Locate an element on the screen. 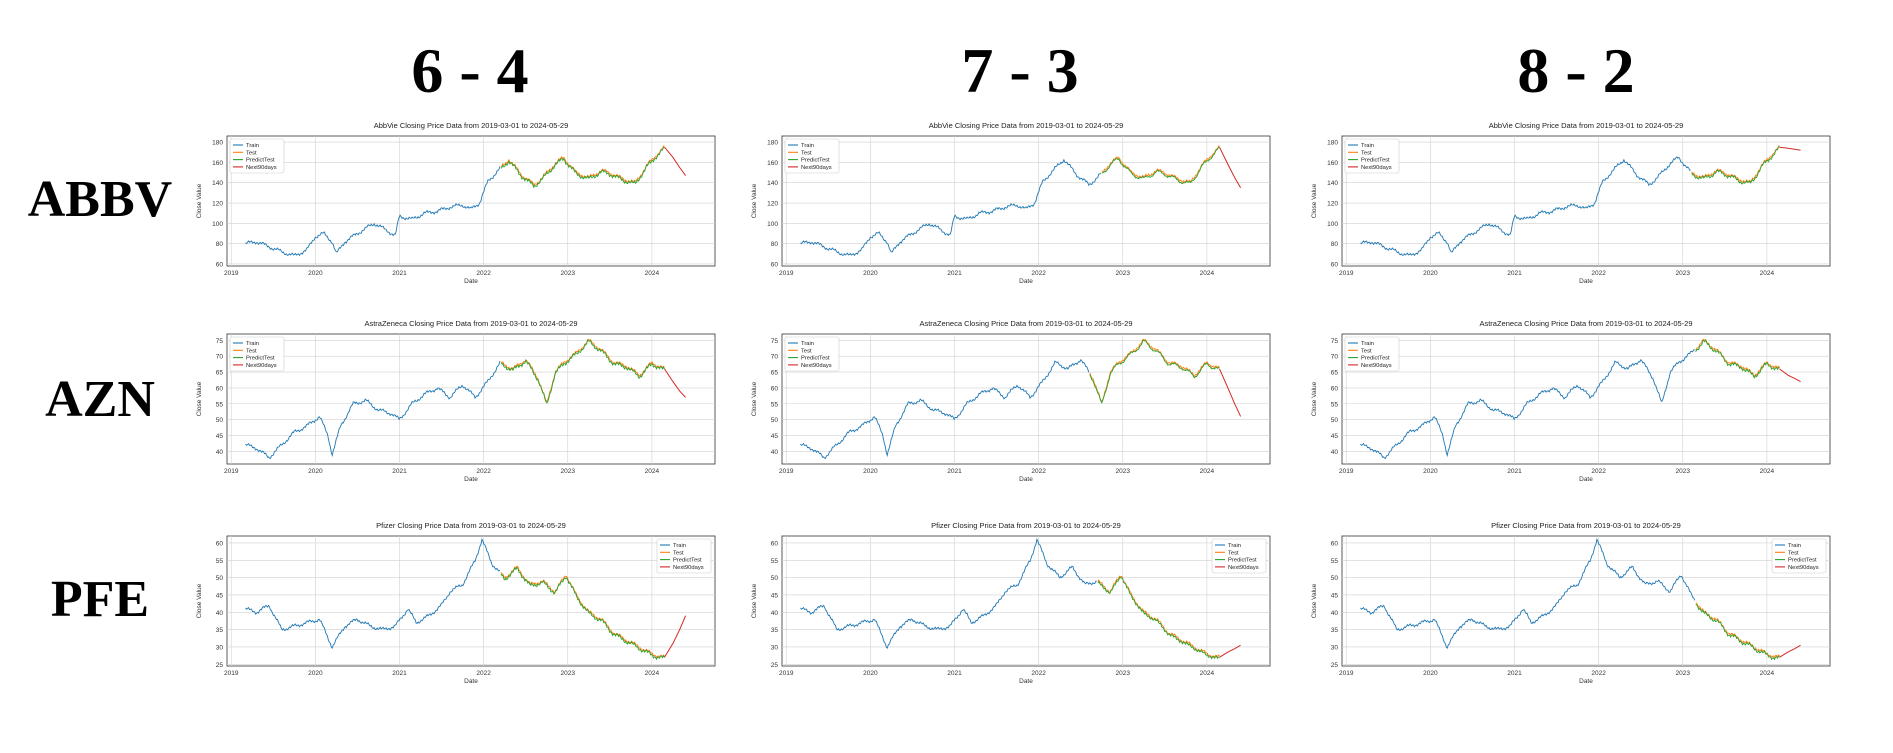 Image resolution: width=1893 pixels, height=753 pixels. y-tick-label: 35 is located at coordinates (775, 630).